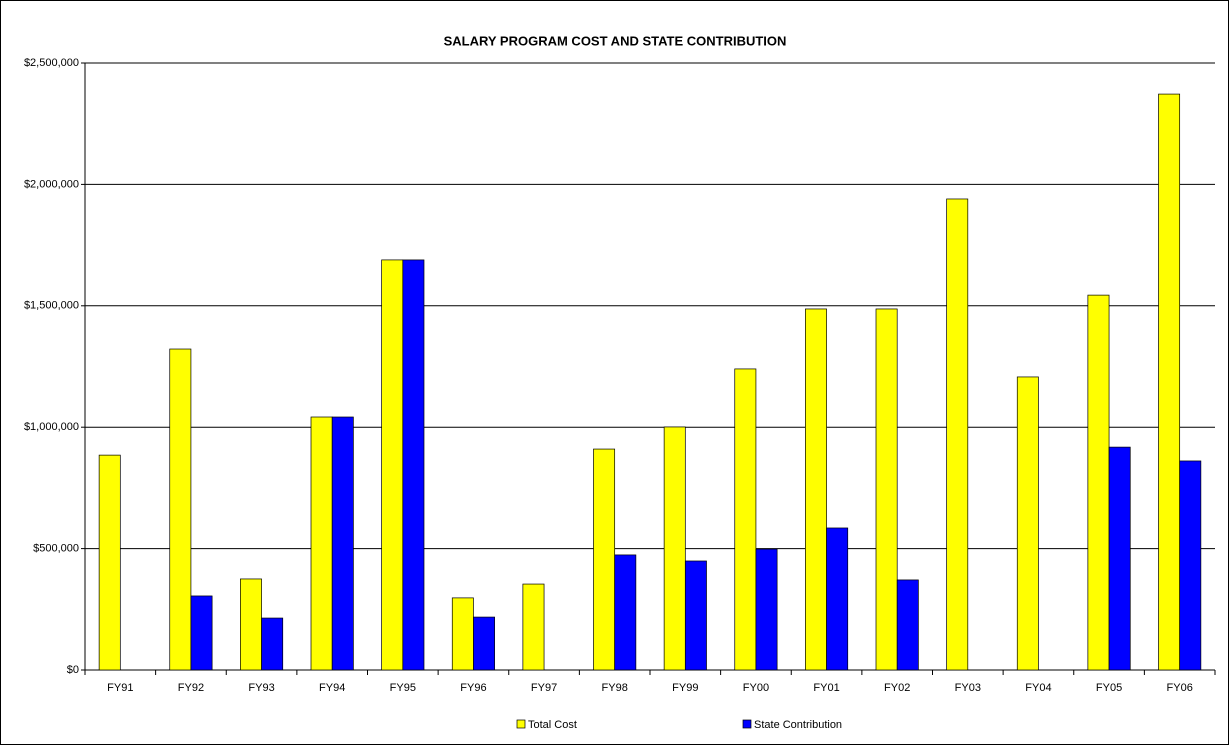  What do you see at coordinates (897, 688) in the screenshot?
I see `x-tick-label: FY02` at bounding box center [897, 688].